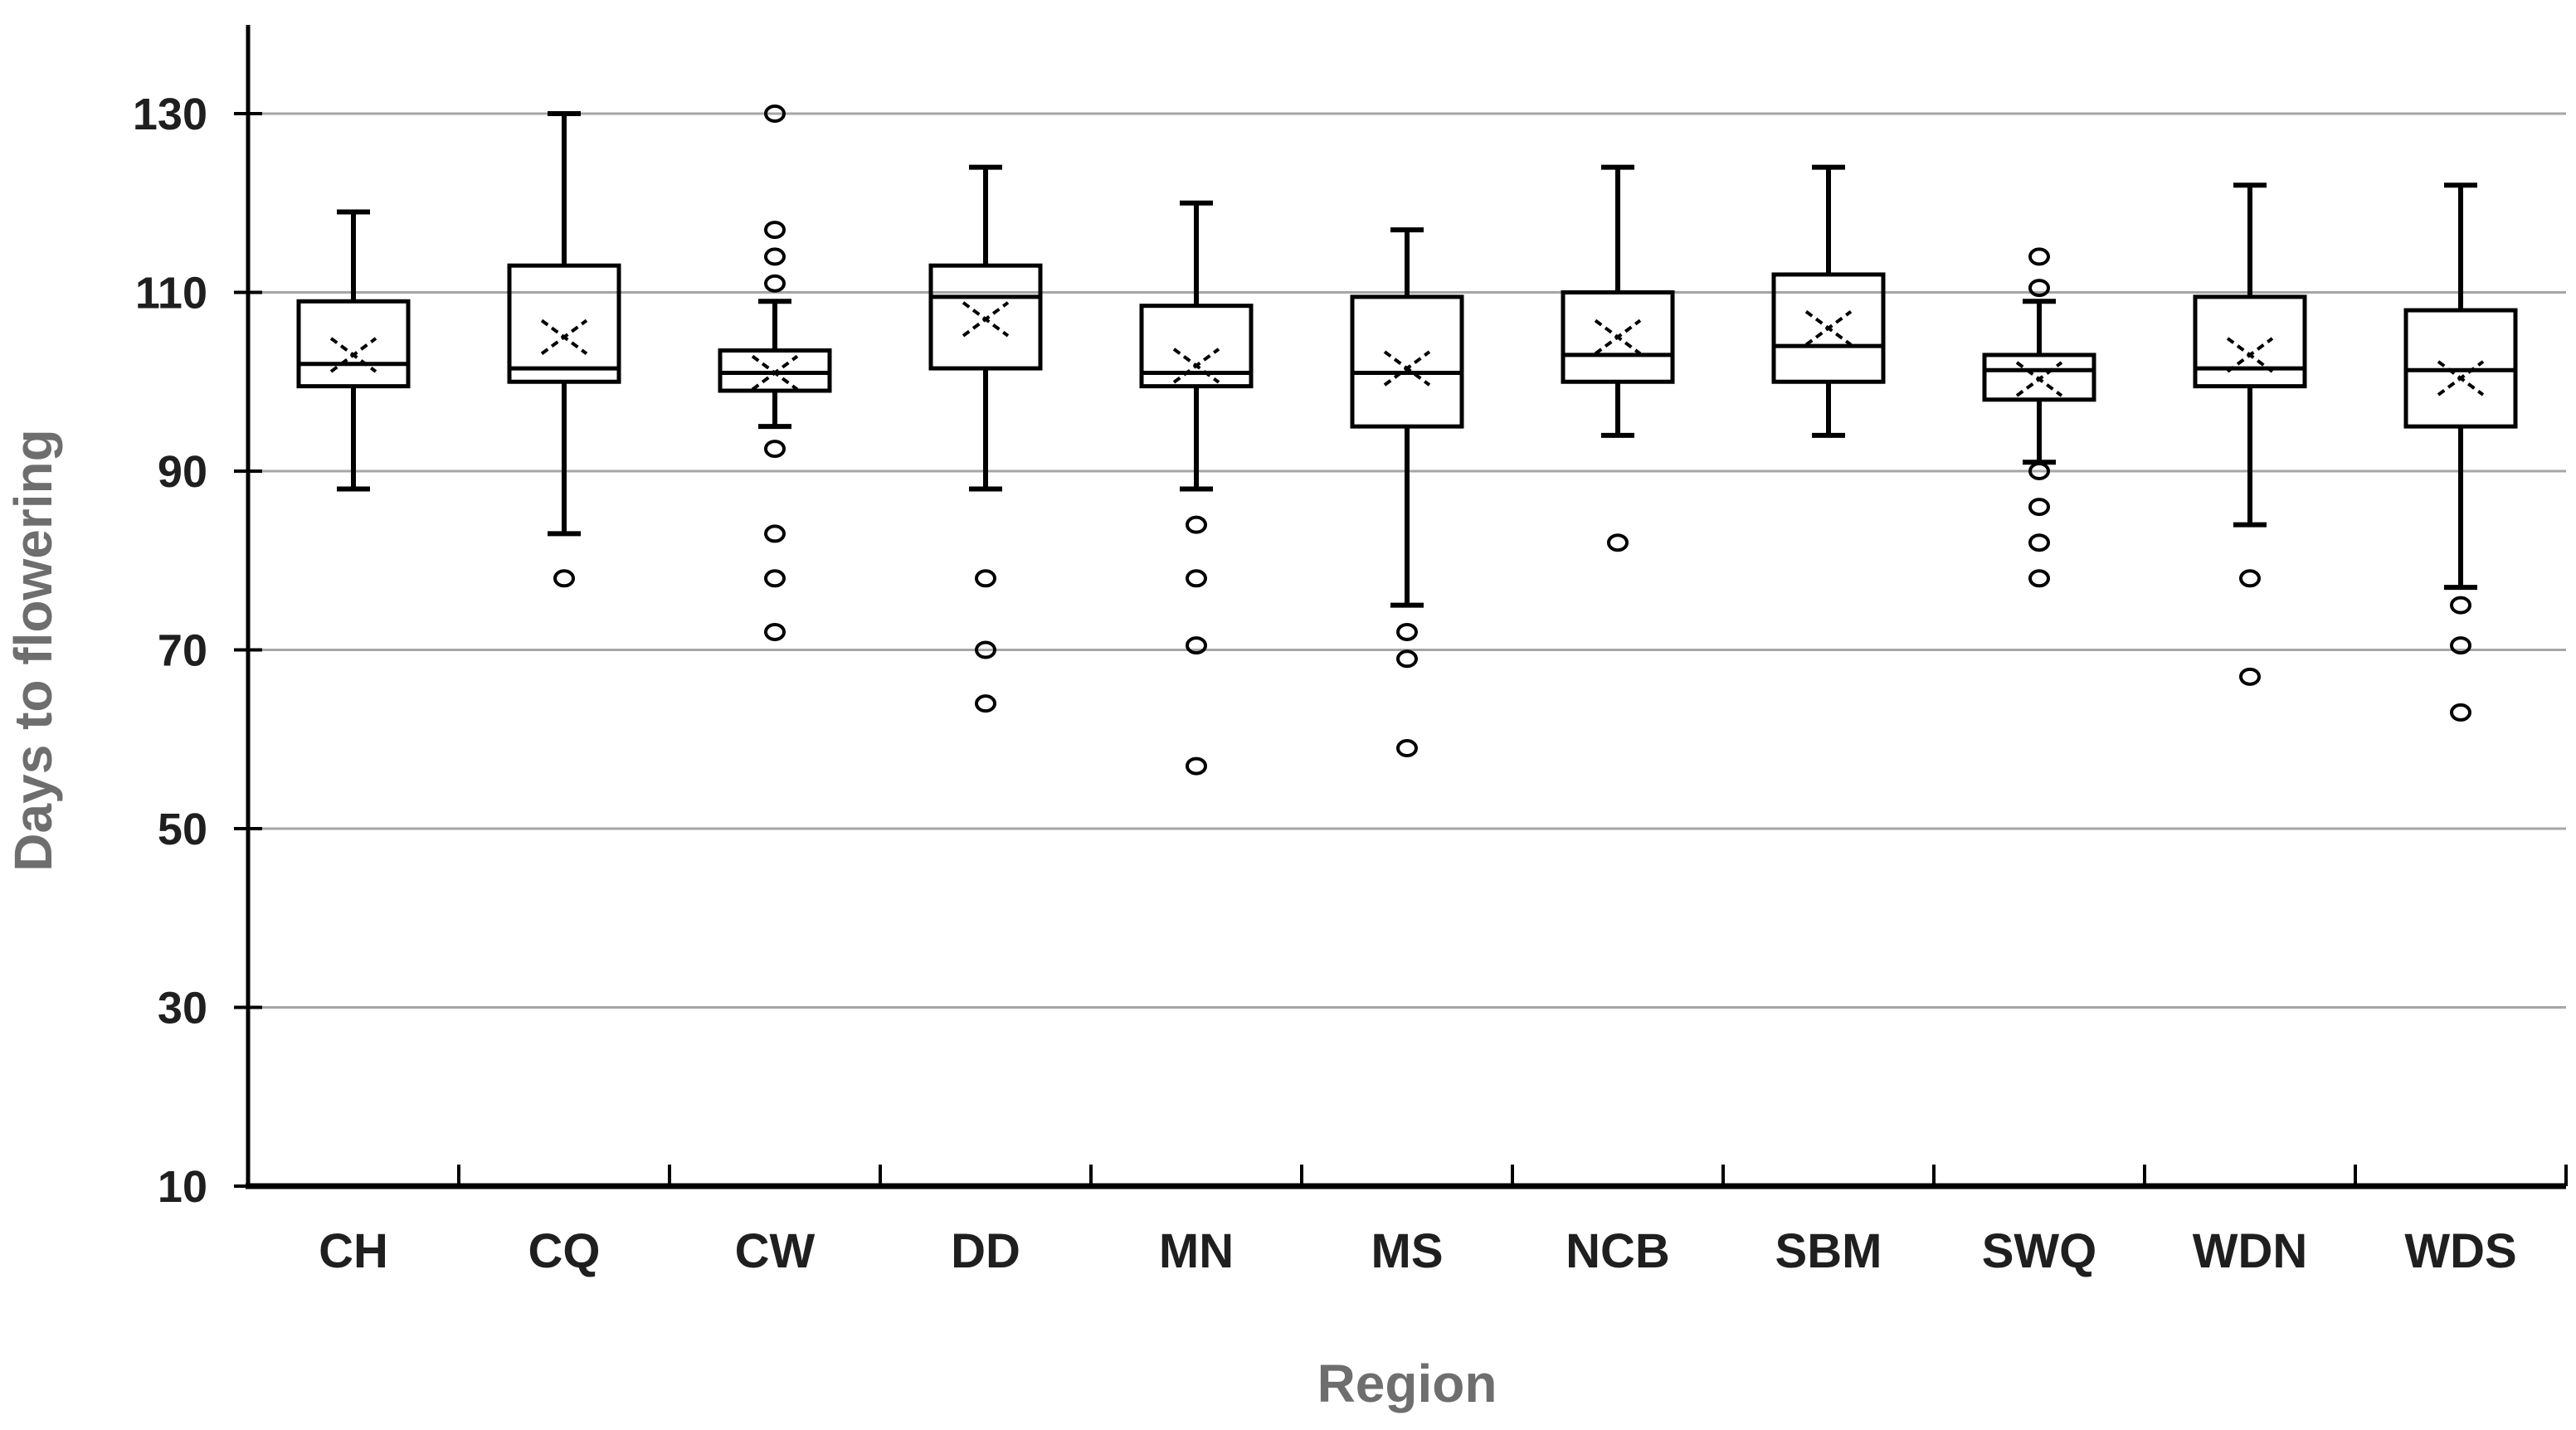 The image size is (2576, 1430). Describe the element at coordinates (2039, 1251) in the screenshot. I see `category-label-SWQ: SWQ` at that location.